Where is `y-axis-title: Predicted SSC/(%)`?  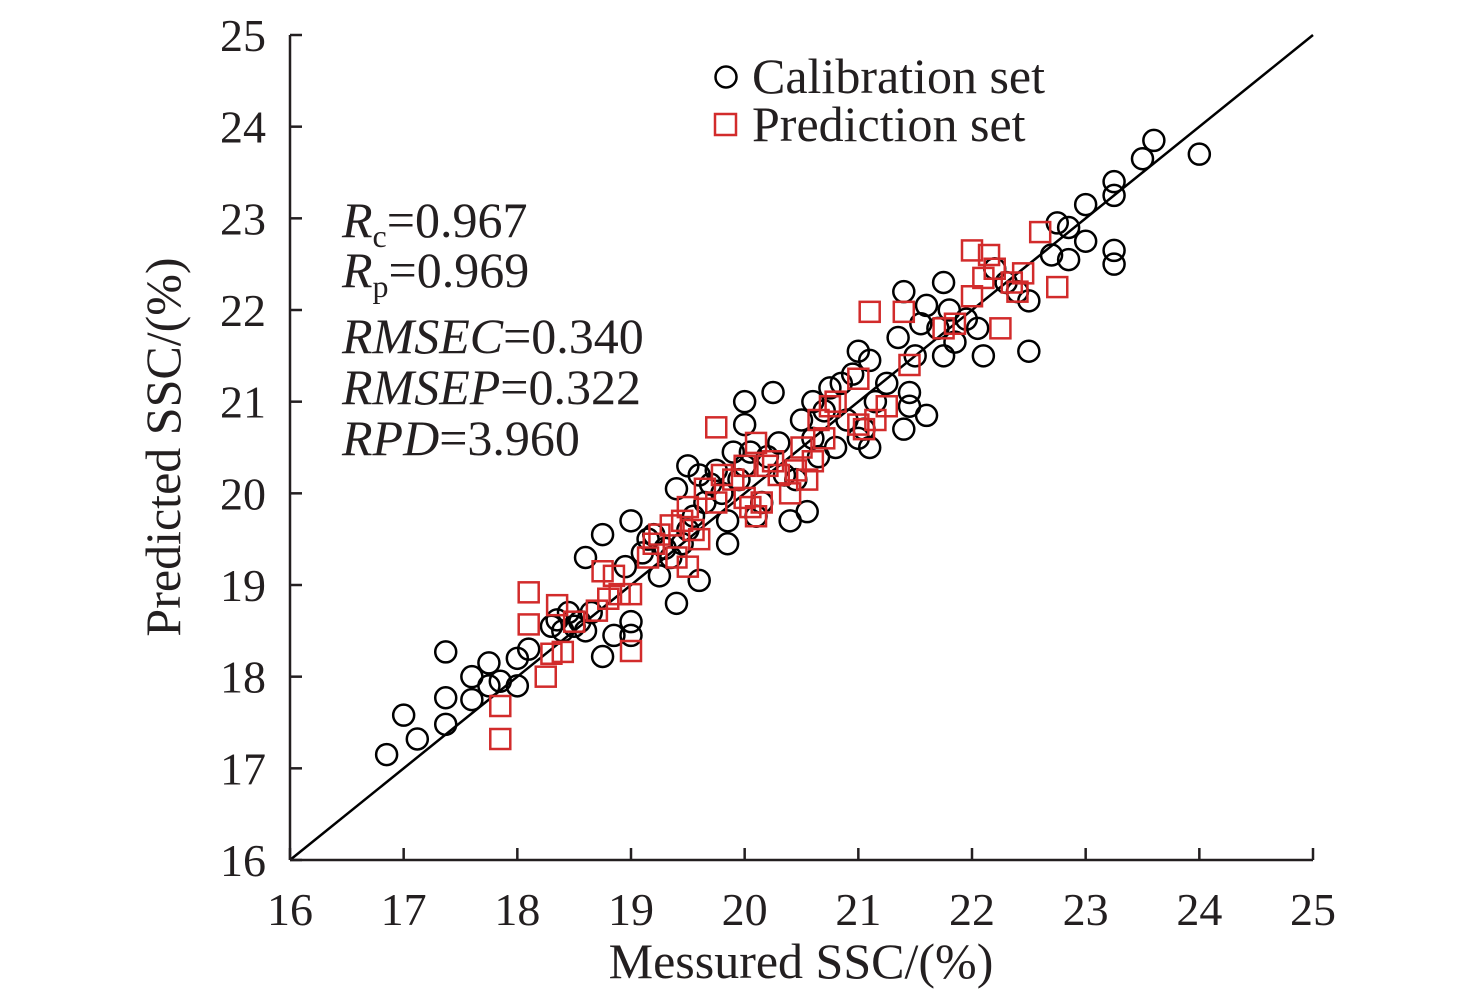 y-axis-title: Predicted SSC/(%) is located at coordinates (163, 446).